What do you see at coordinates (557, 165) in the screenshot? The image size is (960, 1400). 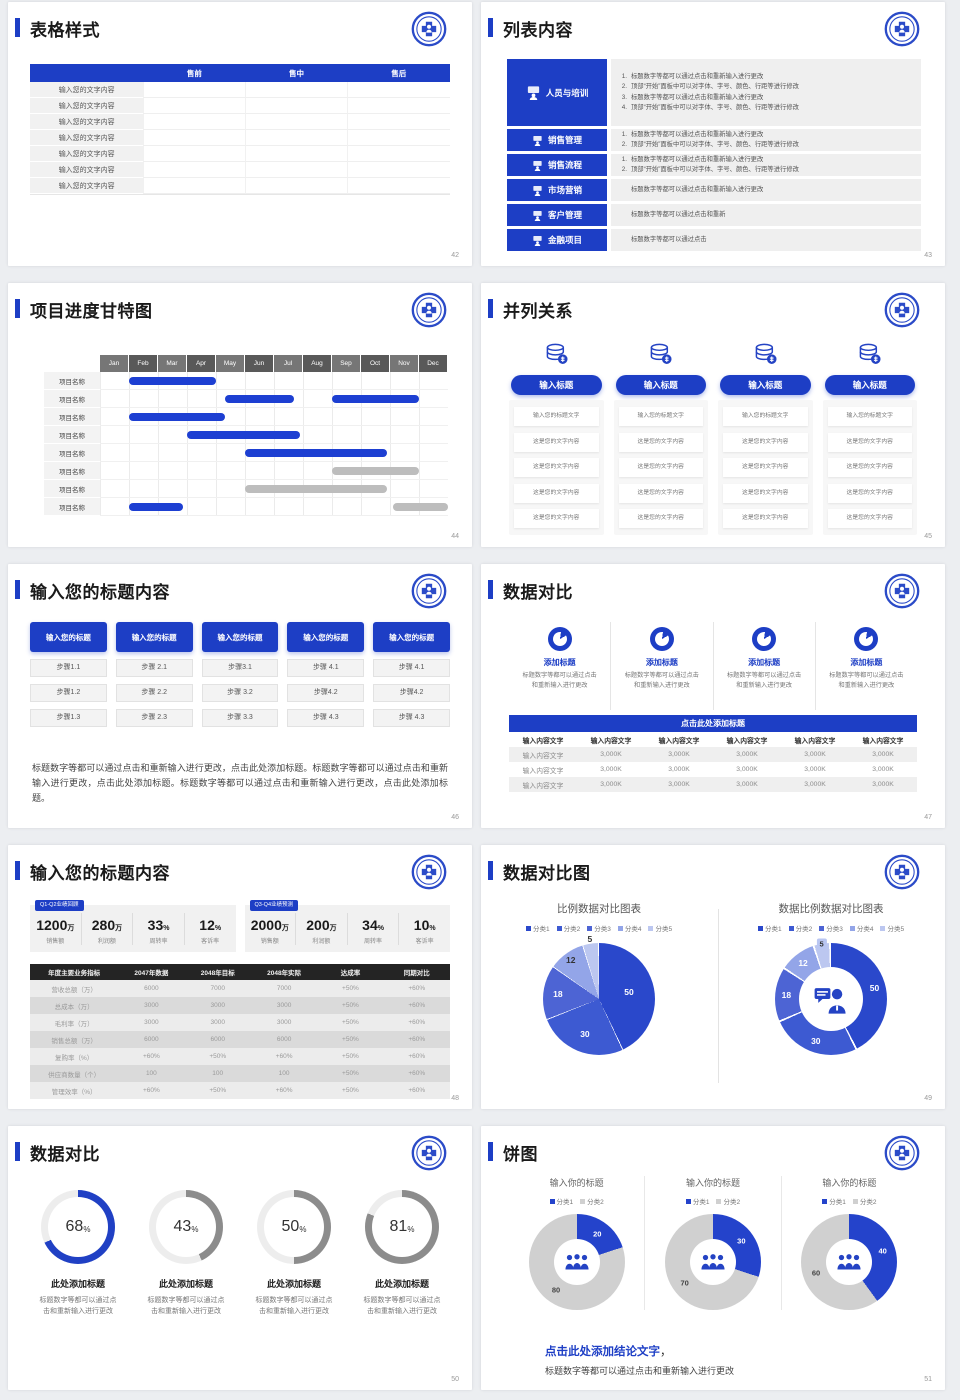 I see `category-button: 销售流程` at bounding box center [557, 165].